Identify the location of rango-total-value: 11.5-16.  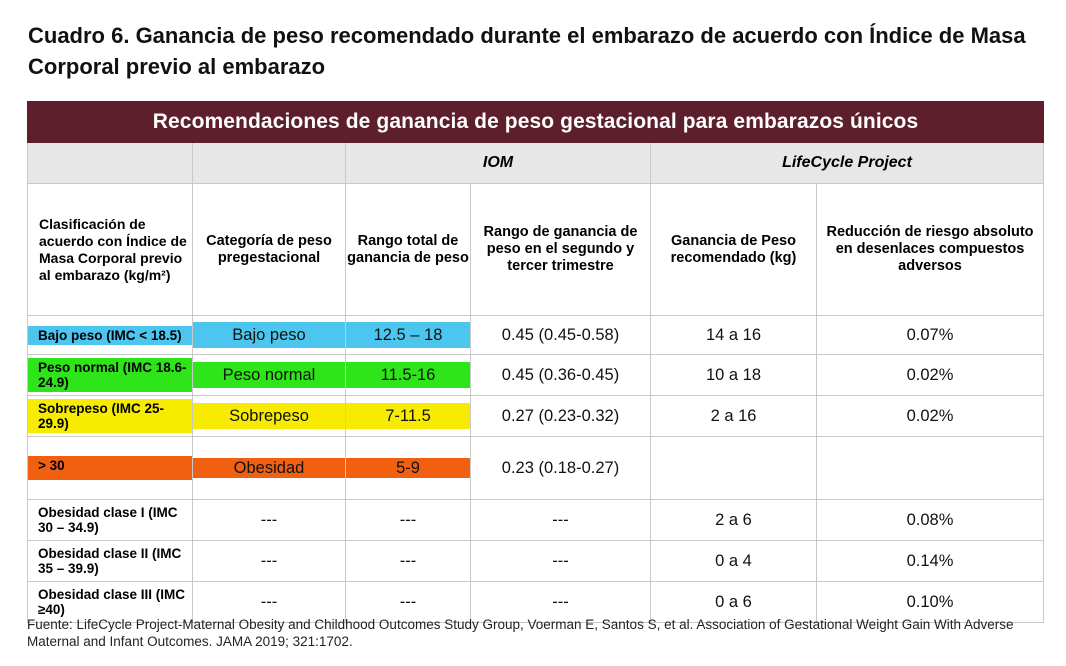
(408, 375).